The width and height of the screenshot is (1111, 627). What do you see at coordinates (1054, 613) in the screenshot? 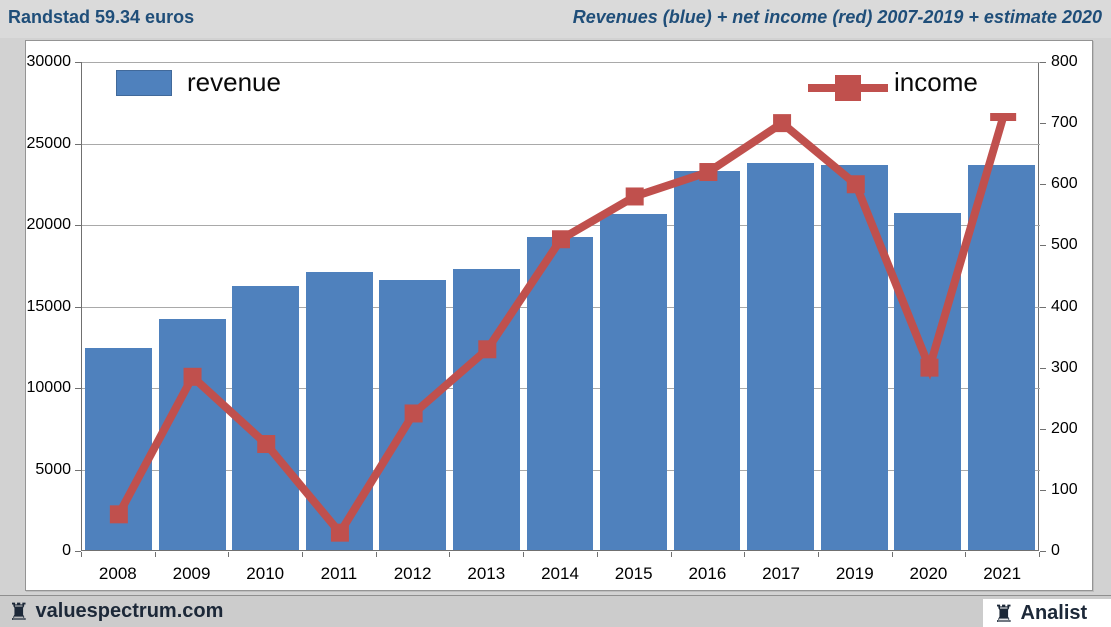
I see `analist-label: Analist` at bounding box center [1054, 613].